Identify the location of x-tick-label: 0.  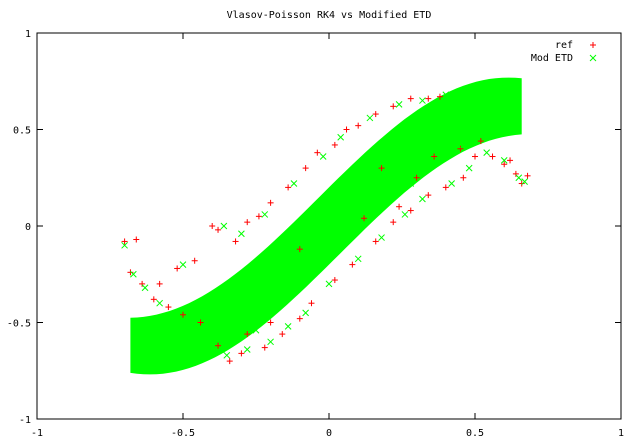
(329, 433).